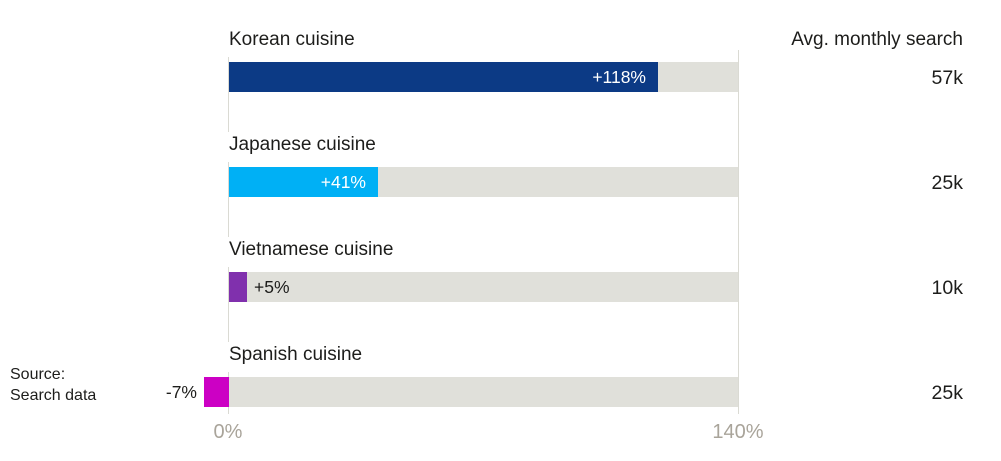 The image size is (1001, 461). I want to click on source-note-line1: Source:, so click(38, 374).